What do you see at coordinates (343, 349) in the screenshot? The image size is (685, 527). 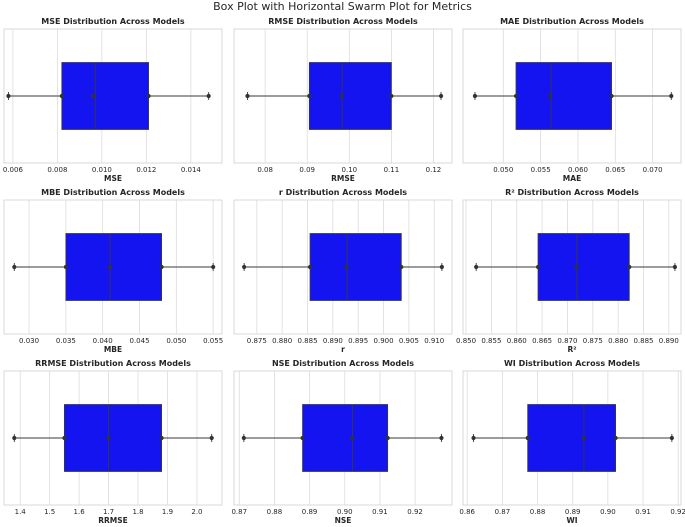 I see `x-axis-label: r` at bounding box center [343, 349].